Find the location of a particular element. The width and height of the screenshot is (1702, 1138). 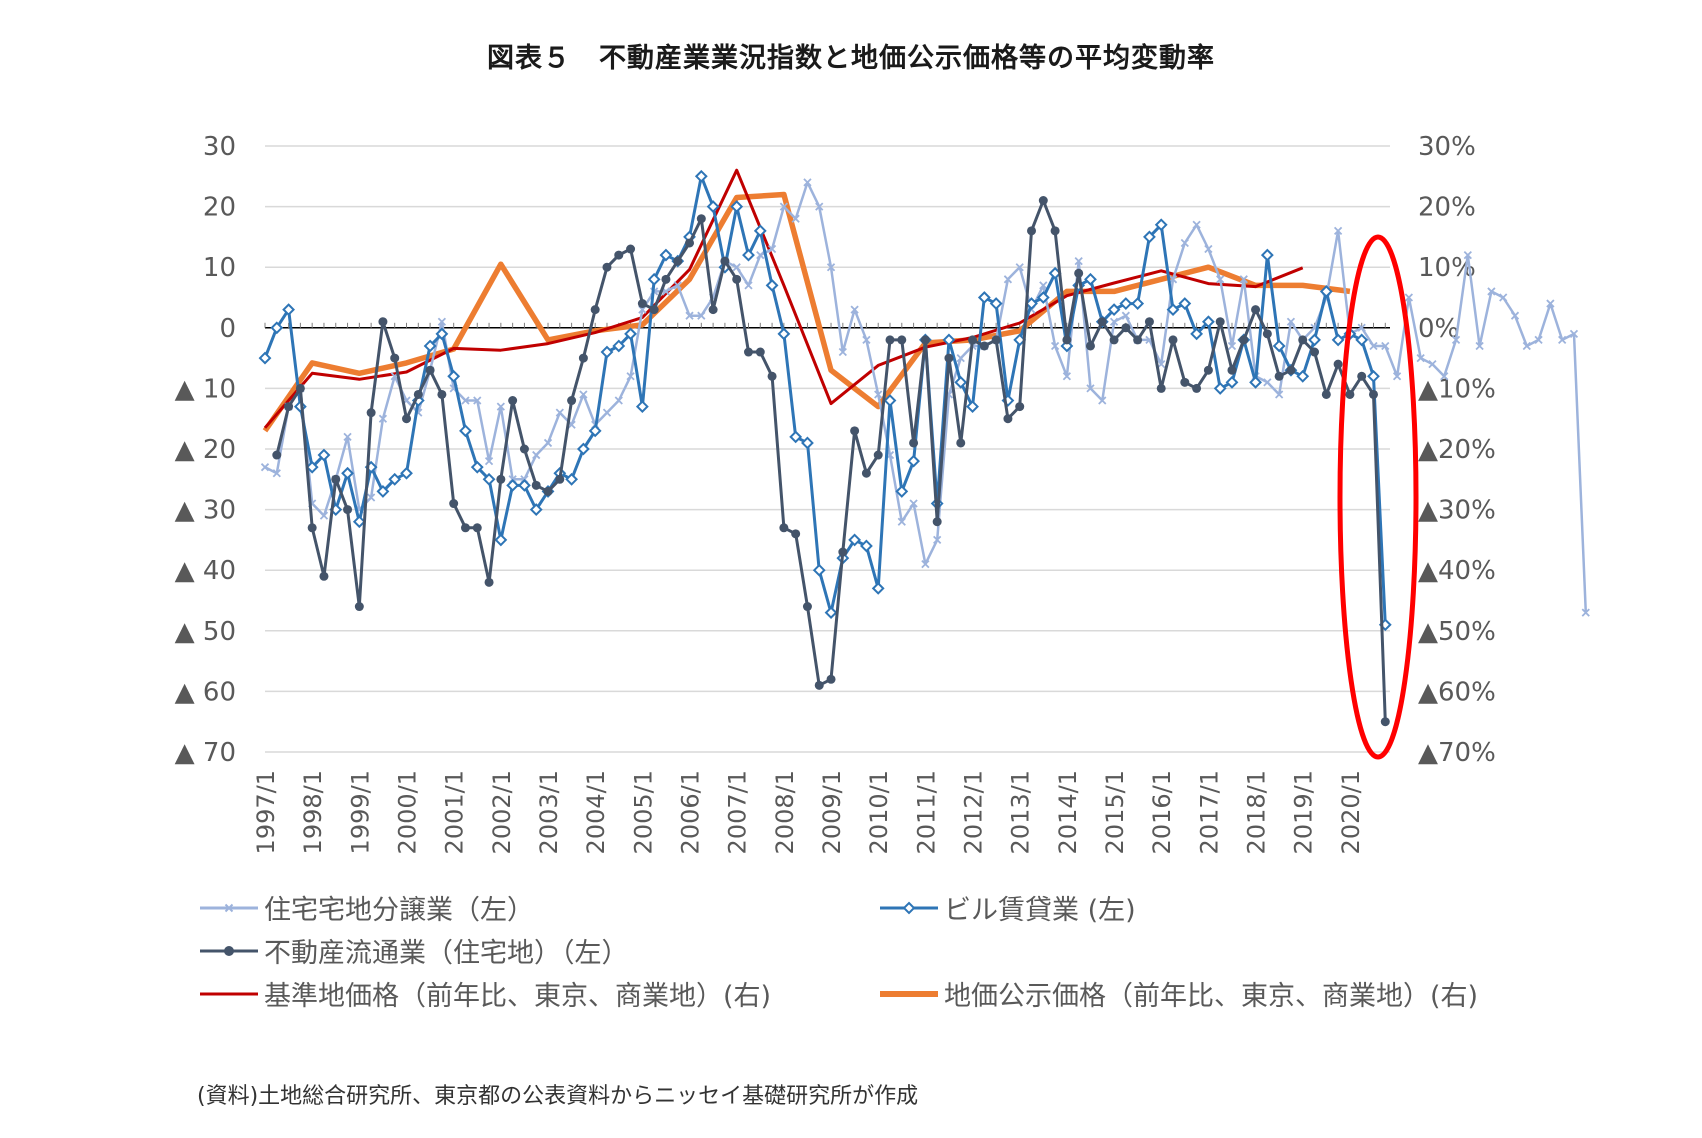

highlight-ellipse is located at coordinates (1378, 497).